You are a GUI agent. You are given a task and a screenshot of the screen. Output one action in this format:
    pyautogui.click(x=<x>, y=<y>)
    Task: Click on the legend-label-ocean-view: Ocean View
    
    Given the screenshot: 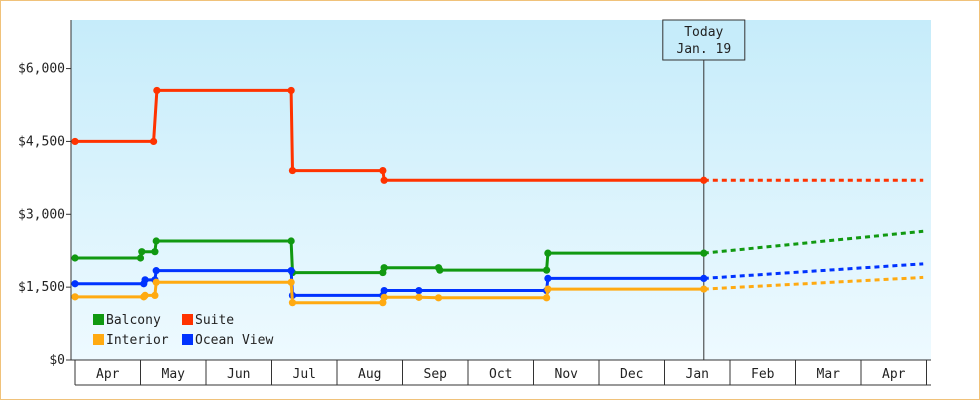 What is the action you would take?
    pyautogui.click(x=234, y=340)
    